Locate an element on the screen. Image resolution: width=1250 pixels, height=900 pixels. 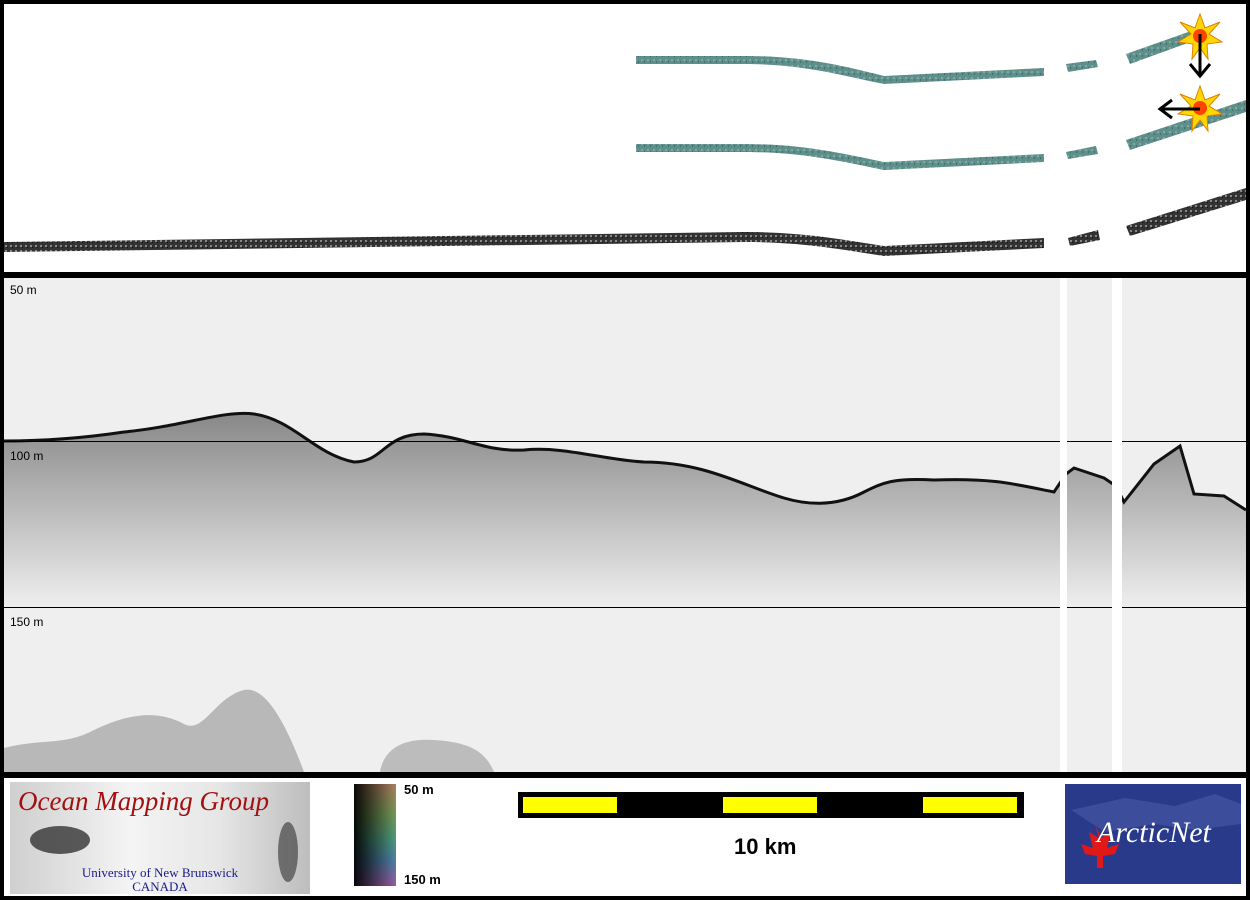
omg-title: Ocean Mapping Group is located at coordinates (143, 801).